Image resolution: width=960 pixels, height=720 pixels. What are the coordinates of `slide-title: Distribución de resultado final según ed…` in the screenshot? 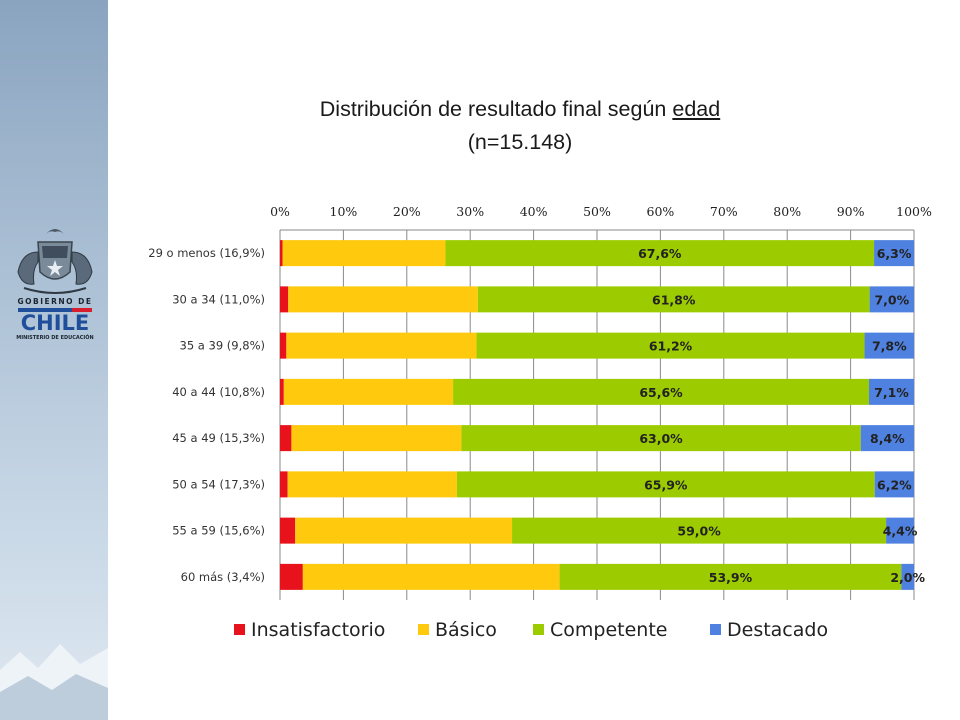 It's located at (520, 126).